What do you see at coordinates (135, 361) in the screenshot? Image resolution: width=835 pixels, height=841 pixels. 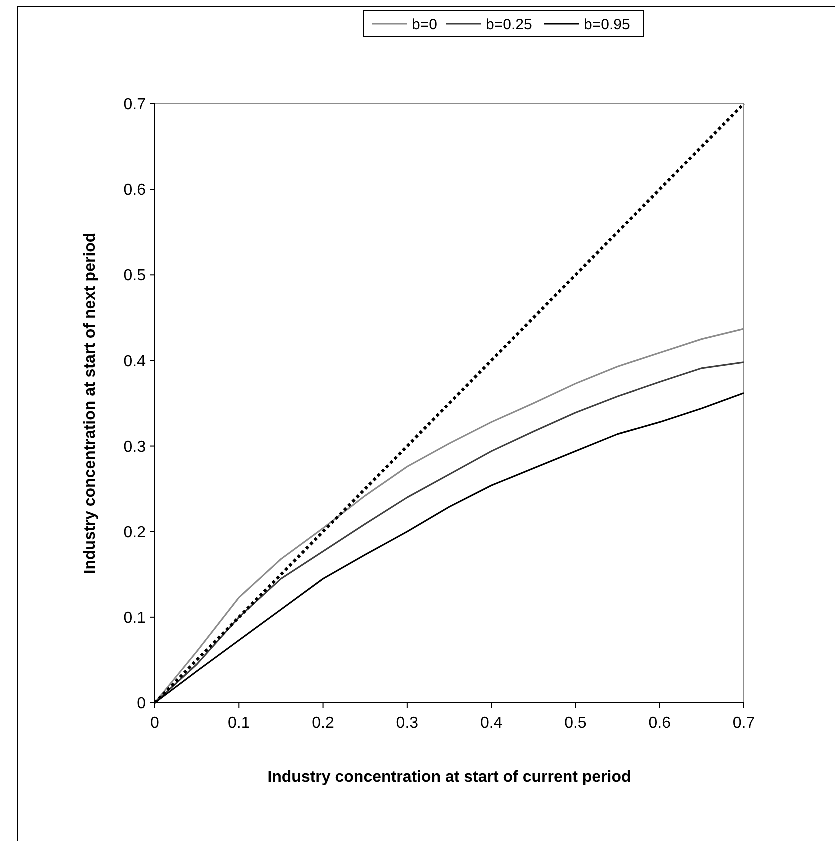 I see `y-tick-label: 0.4` at bounding box center [135, 361].